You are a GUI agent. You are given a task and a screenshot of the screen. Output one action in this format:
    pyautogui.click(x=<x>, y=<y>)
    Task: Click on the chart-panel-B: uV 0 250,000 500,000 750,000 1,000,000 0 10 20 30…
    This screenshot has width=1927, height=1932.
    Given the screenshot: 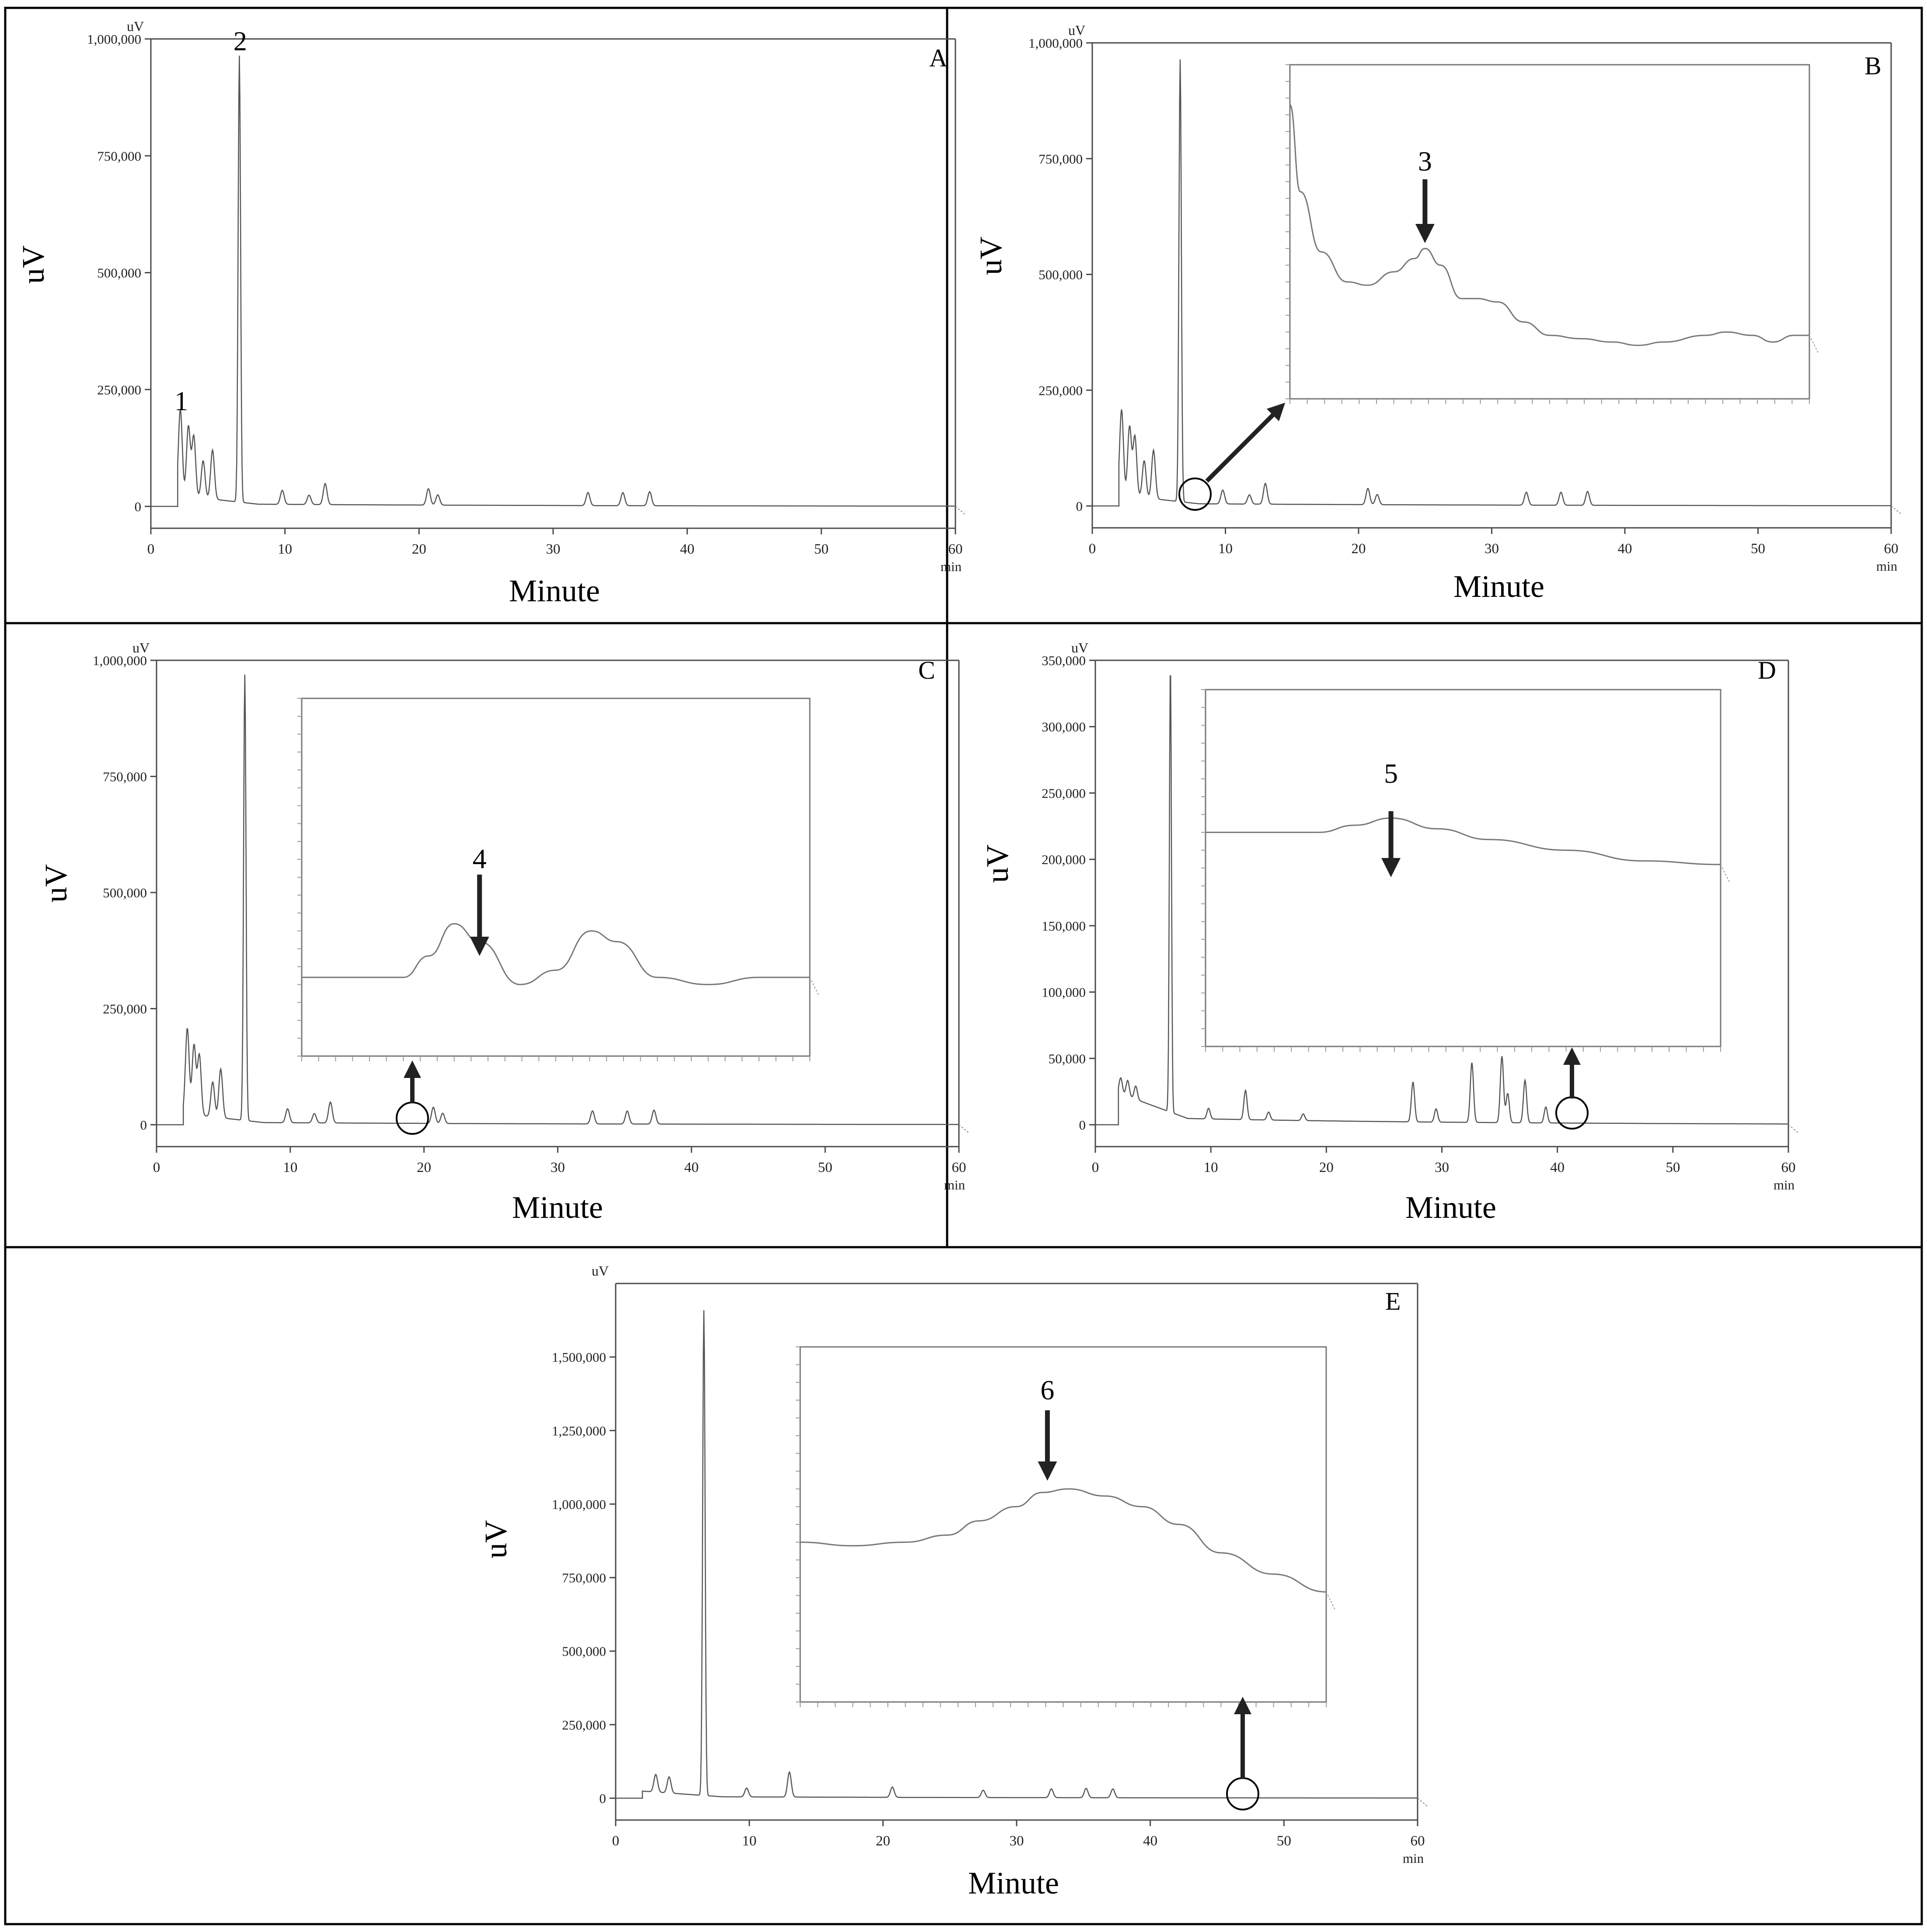 What is the action you would take?
    pyautogui.click(x=1437, y=313)
    